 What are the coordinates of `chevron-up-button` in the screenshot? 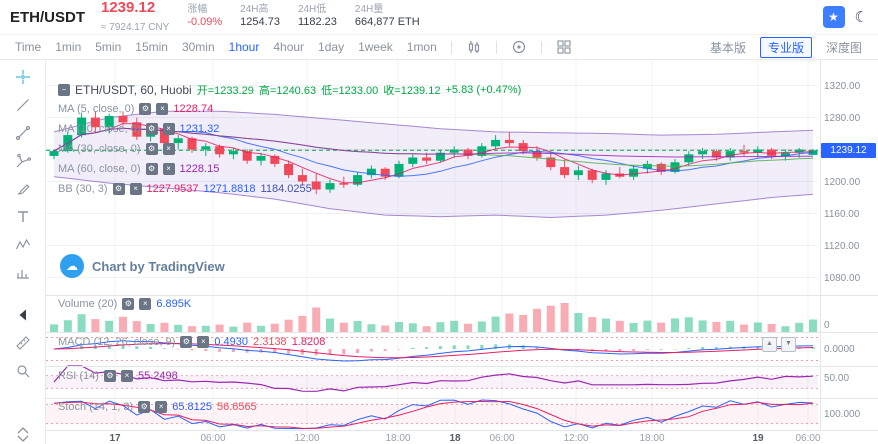 It's located at (23, 430).